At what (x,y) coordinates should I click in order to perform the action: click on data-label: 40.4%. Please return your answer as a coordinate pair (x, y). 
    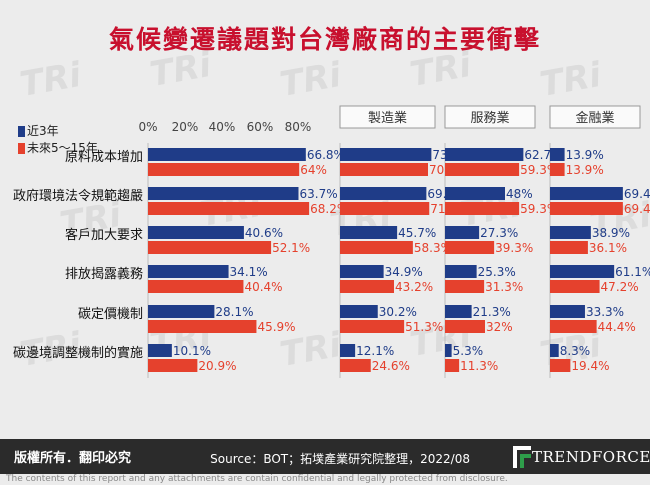
    Looking at the image, I should click on (263, 287).